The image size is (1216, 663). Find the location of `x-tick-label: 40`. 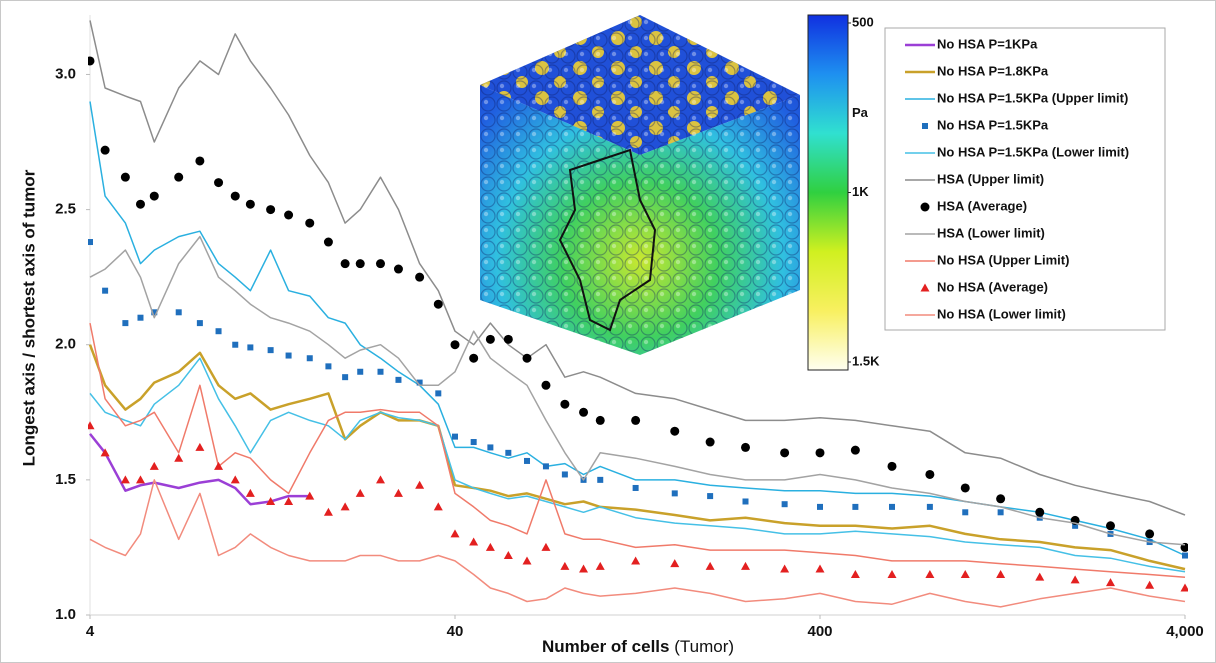

x-tick-label: 40 is located at coordinates (455, 631).